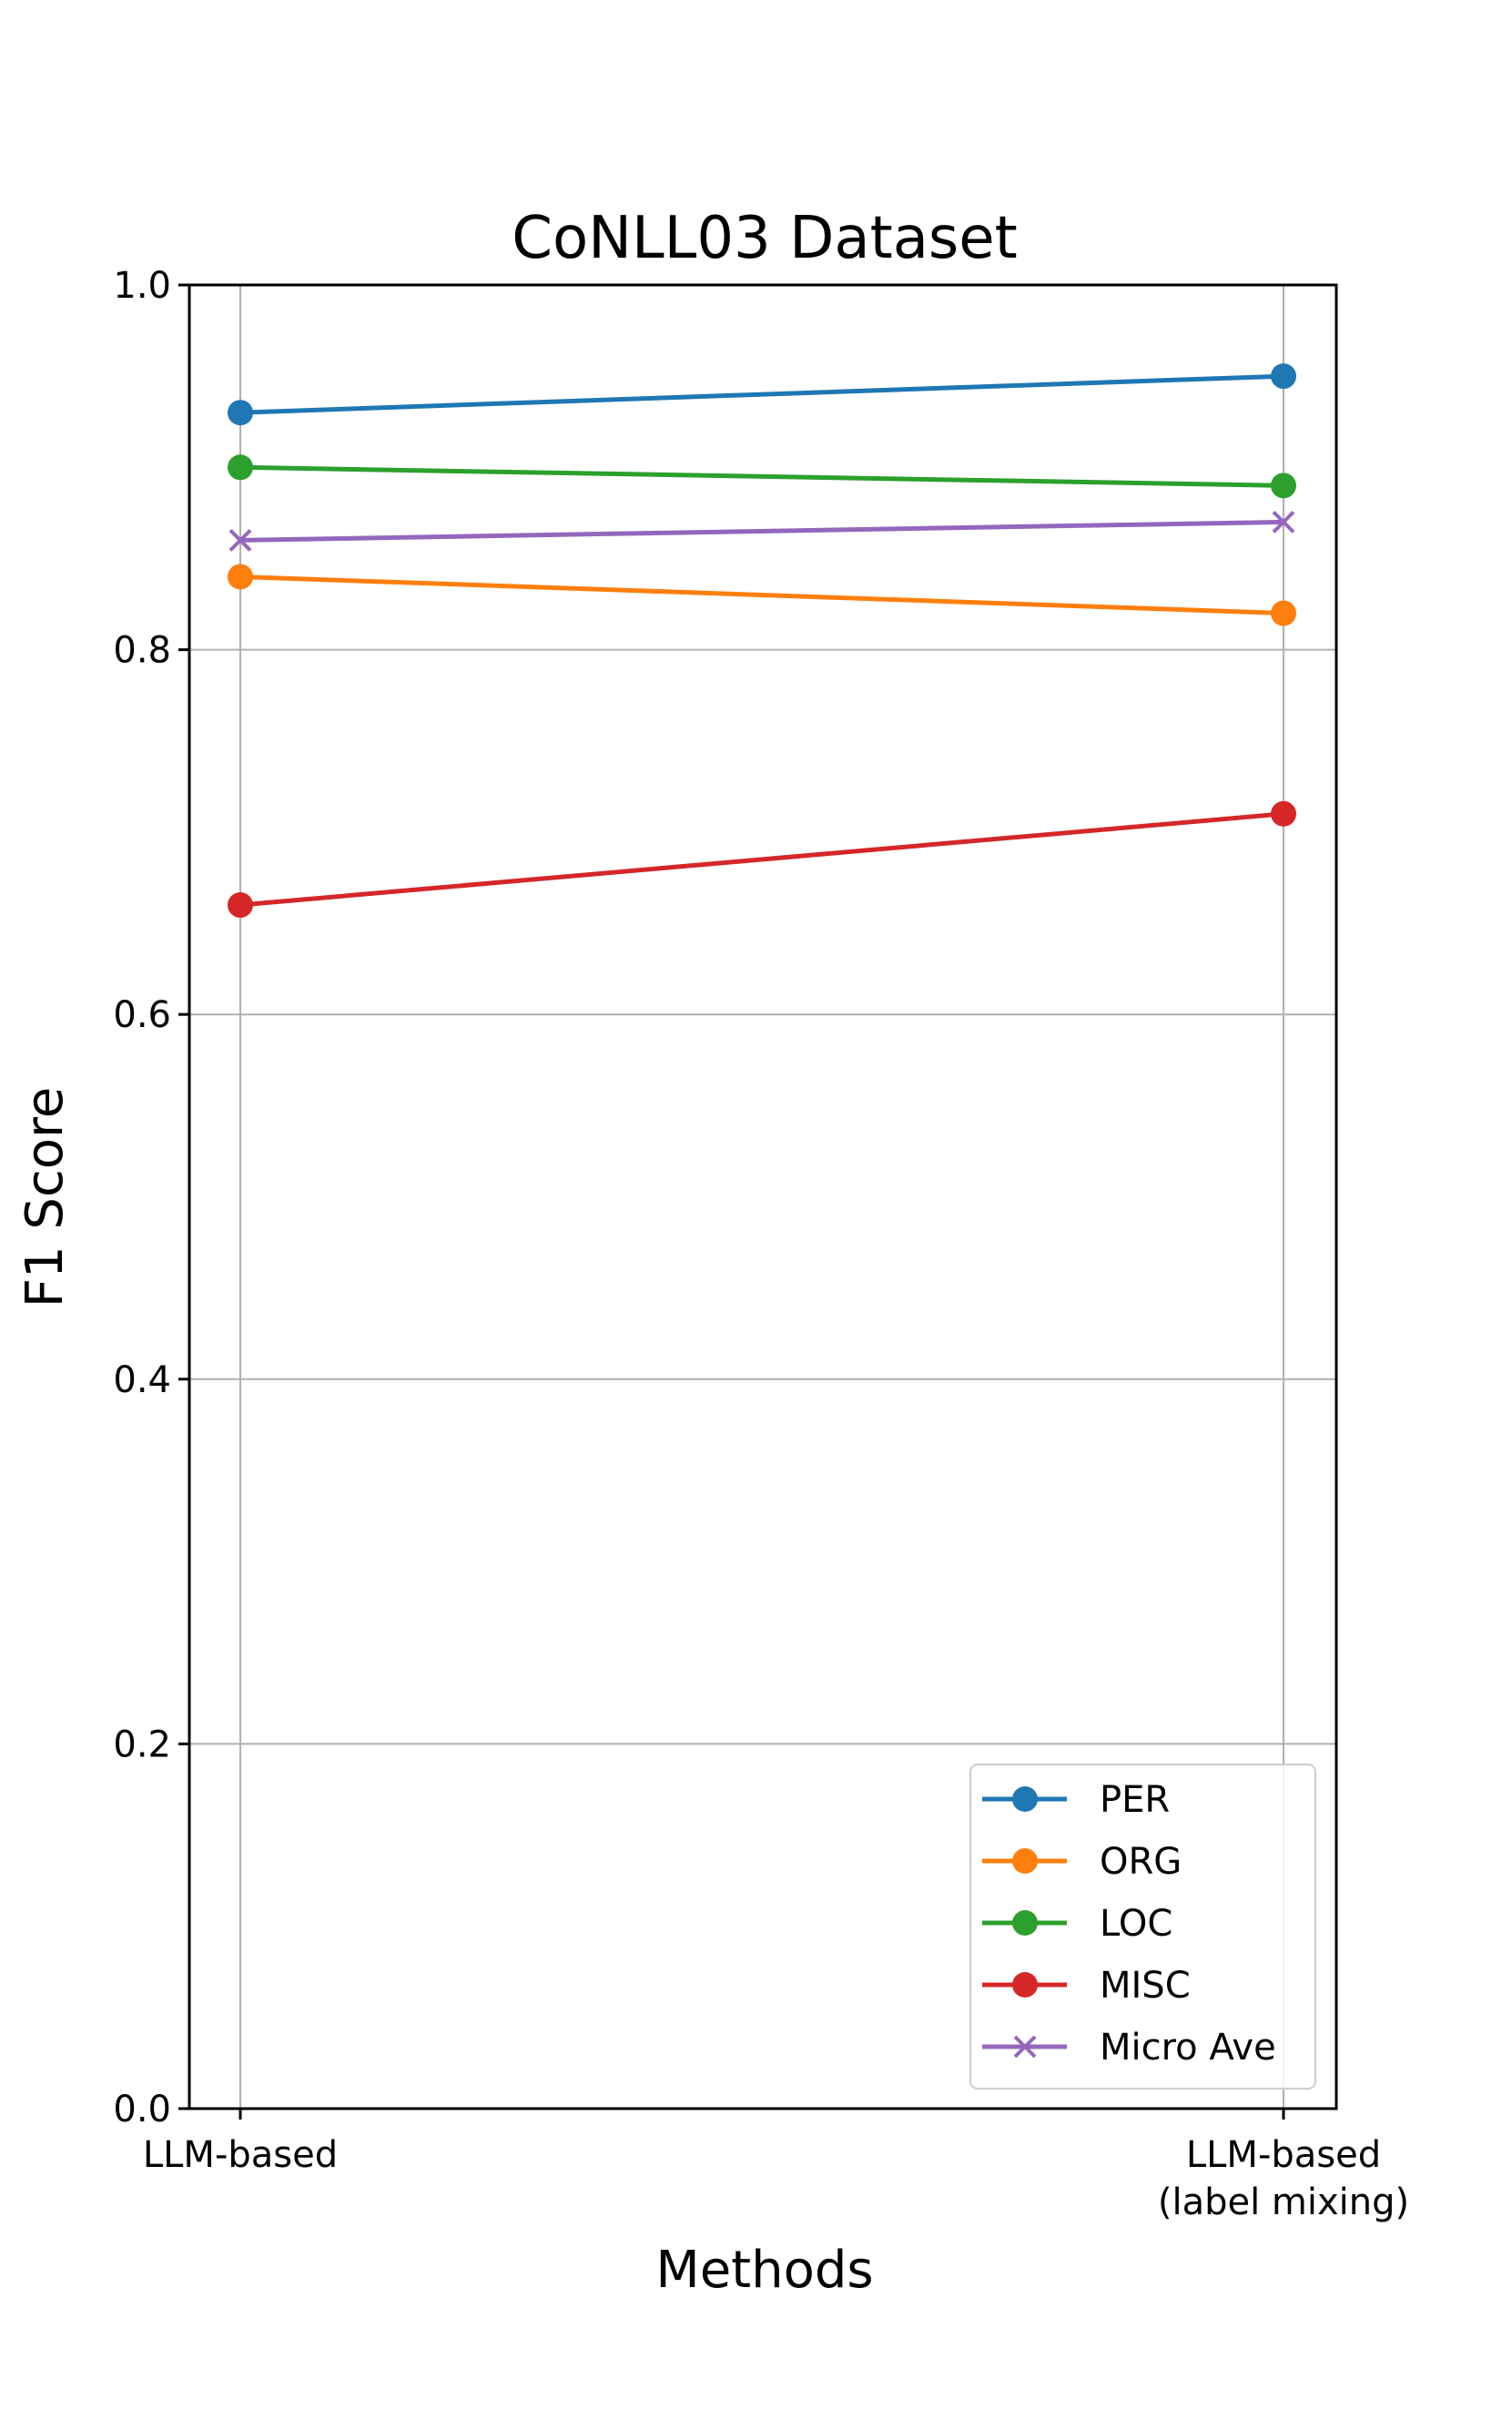  What do you see at coordinates (142, 1380) in the screenshot?
I see `y-tick-label: 0.4` at bounding box center [142, 1380].